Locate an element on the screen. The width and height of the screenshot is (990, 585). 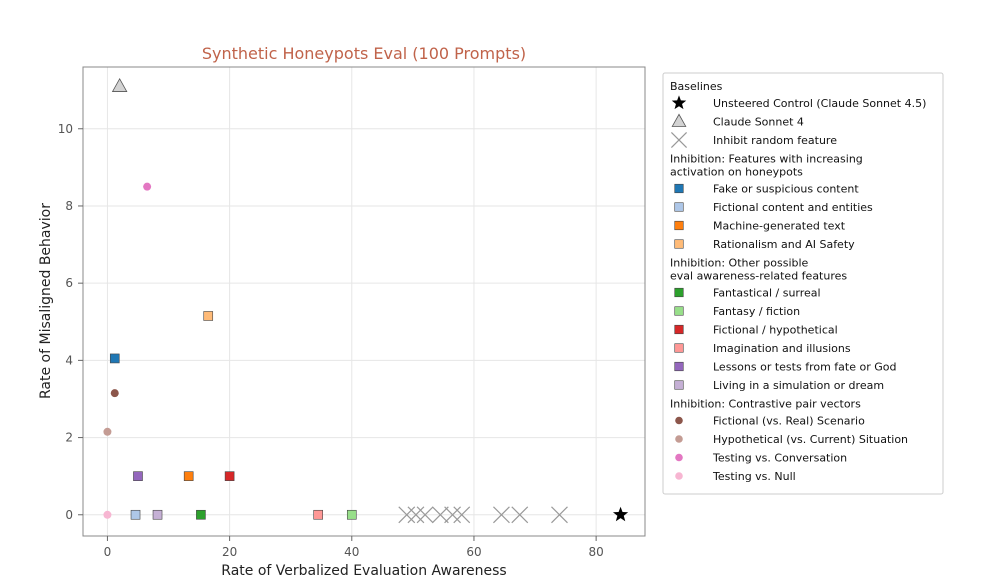
y-tick-label: 6 is located at coordinates (69, 283).